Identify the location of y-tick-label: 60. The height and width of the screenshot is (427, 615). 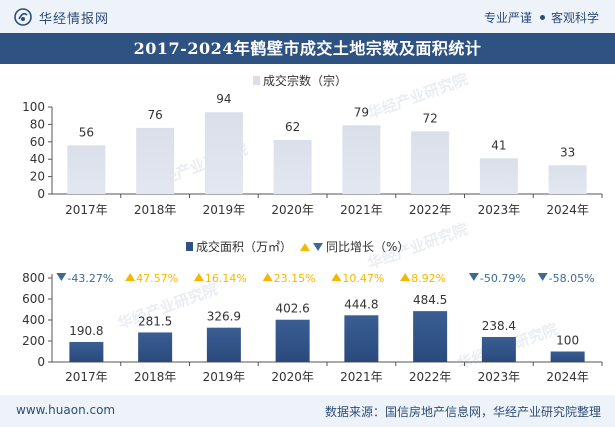
(37, 142).